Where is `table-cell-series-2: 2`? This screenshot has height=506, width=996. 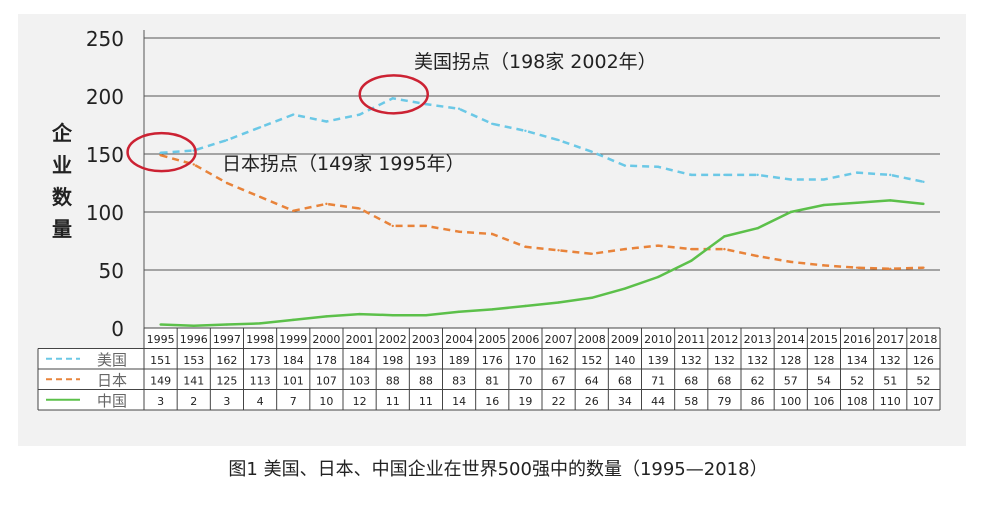 table-cell-series-2: 2 is located at coordinates (193, 401).